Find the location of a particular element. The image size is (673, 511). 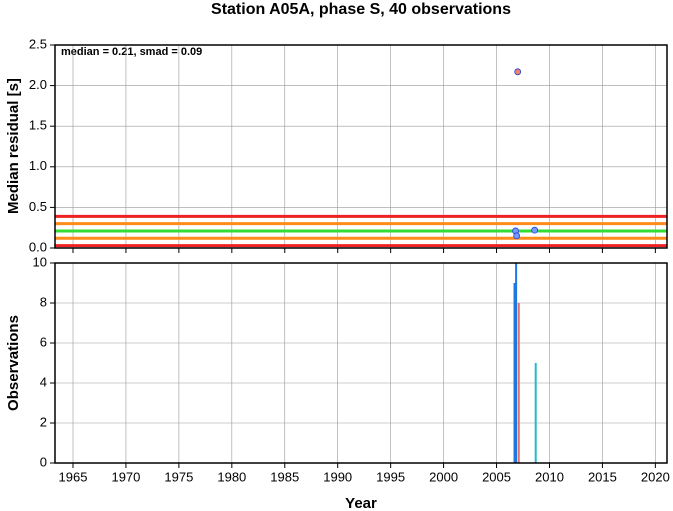

x-tick-label: 1990 is located at coordinates (337, 476).